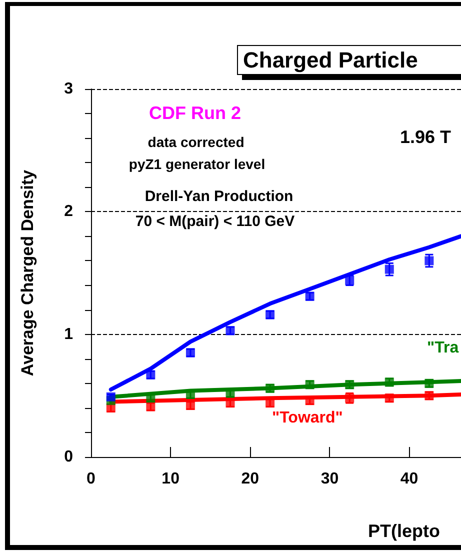 The height and width of the screenshot is (560, 461). What do you see at coordinates (195, 113) in the screenshot?
I see `annotation: CDF Run 2` at bounding box center [195, 113].